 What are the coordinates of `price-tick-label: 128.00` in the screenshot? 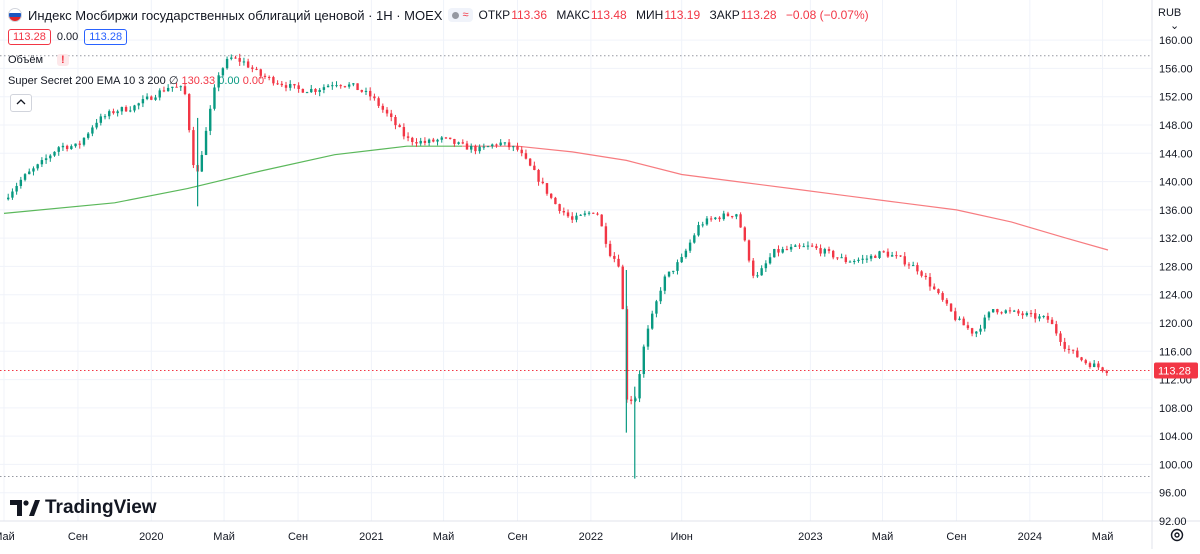 It's located at (1176, 267).